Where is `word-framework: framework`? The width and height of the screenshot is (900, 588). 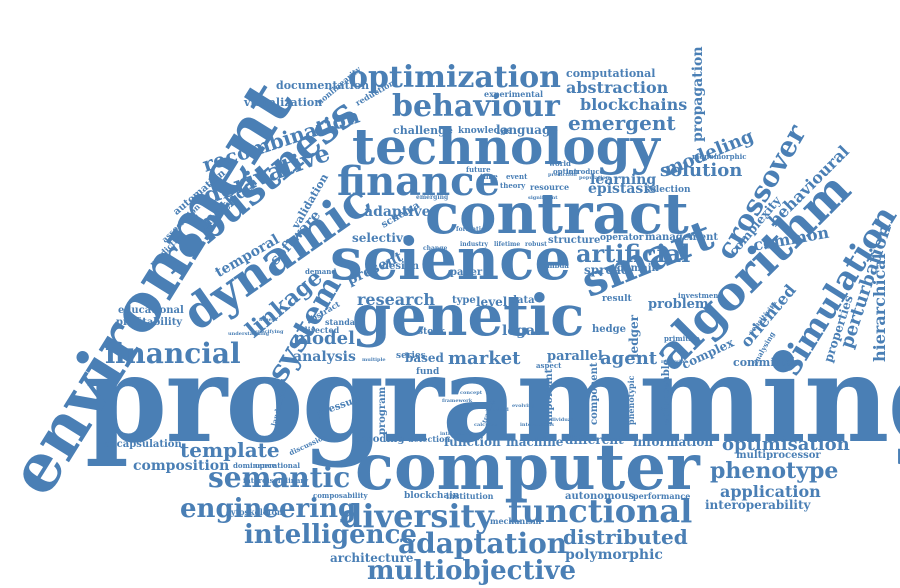 word-framework: framework is located at coordinates (457, 401).